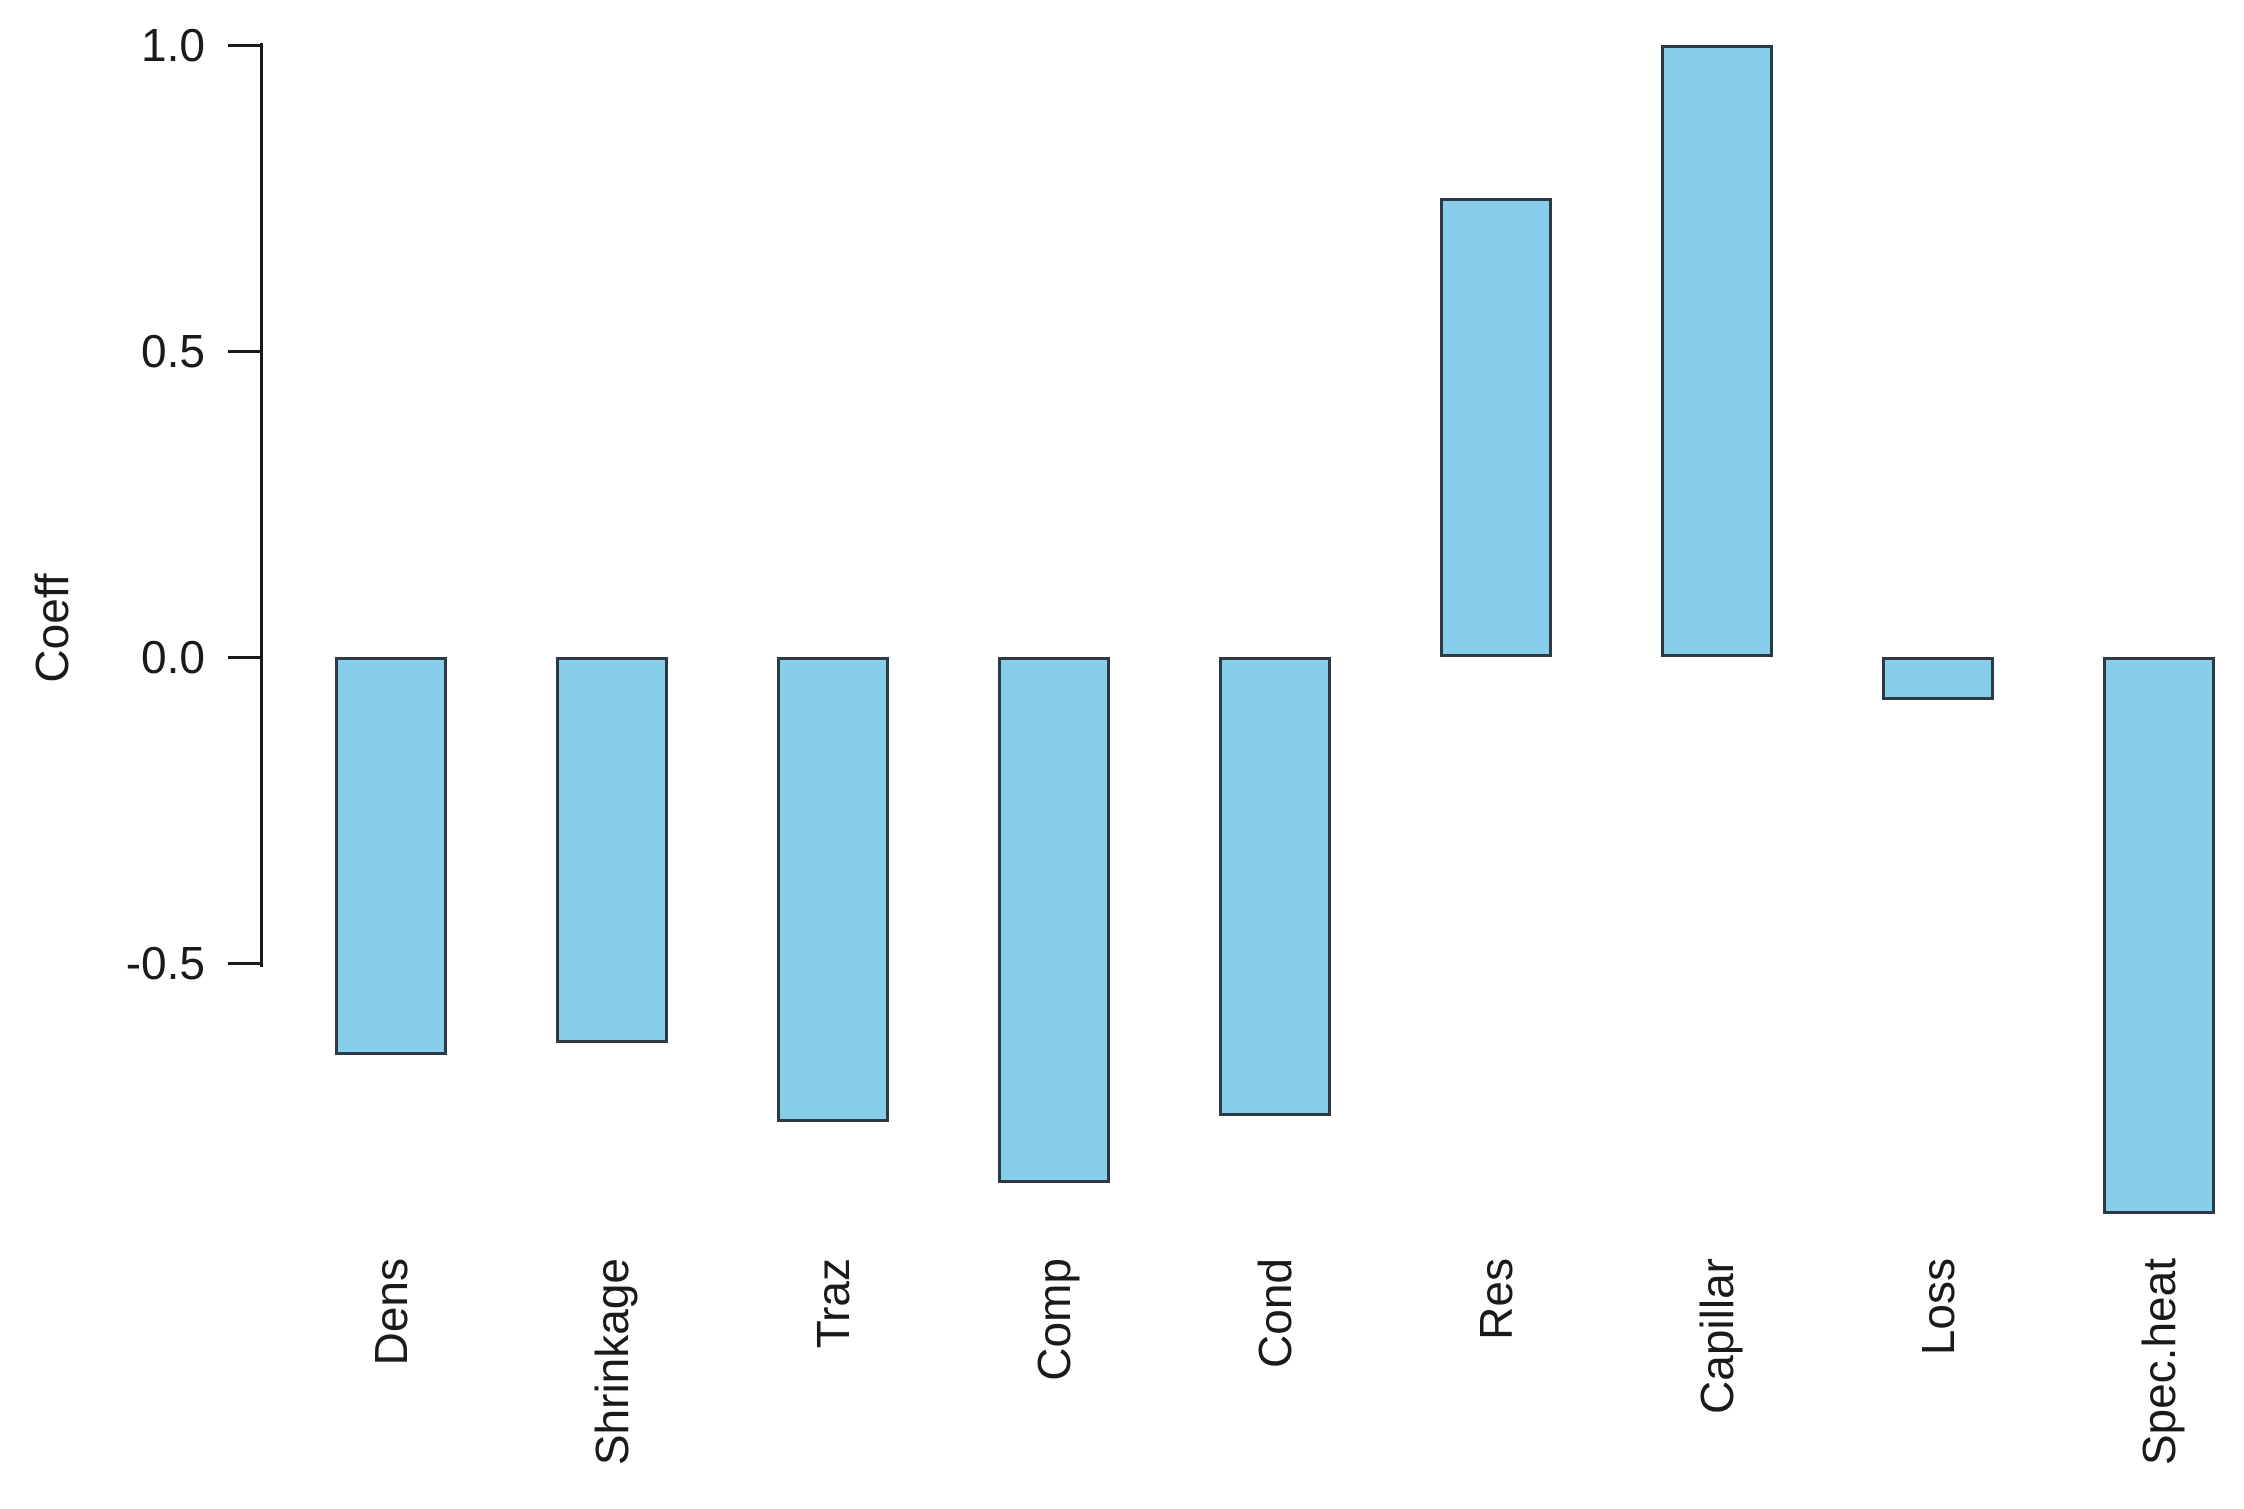 This screenshot has height=1509, width=2244. Describe the element at coordinates (1054, 920) in the screenshot. I see `bar-comp` at that location.